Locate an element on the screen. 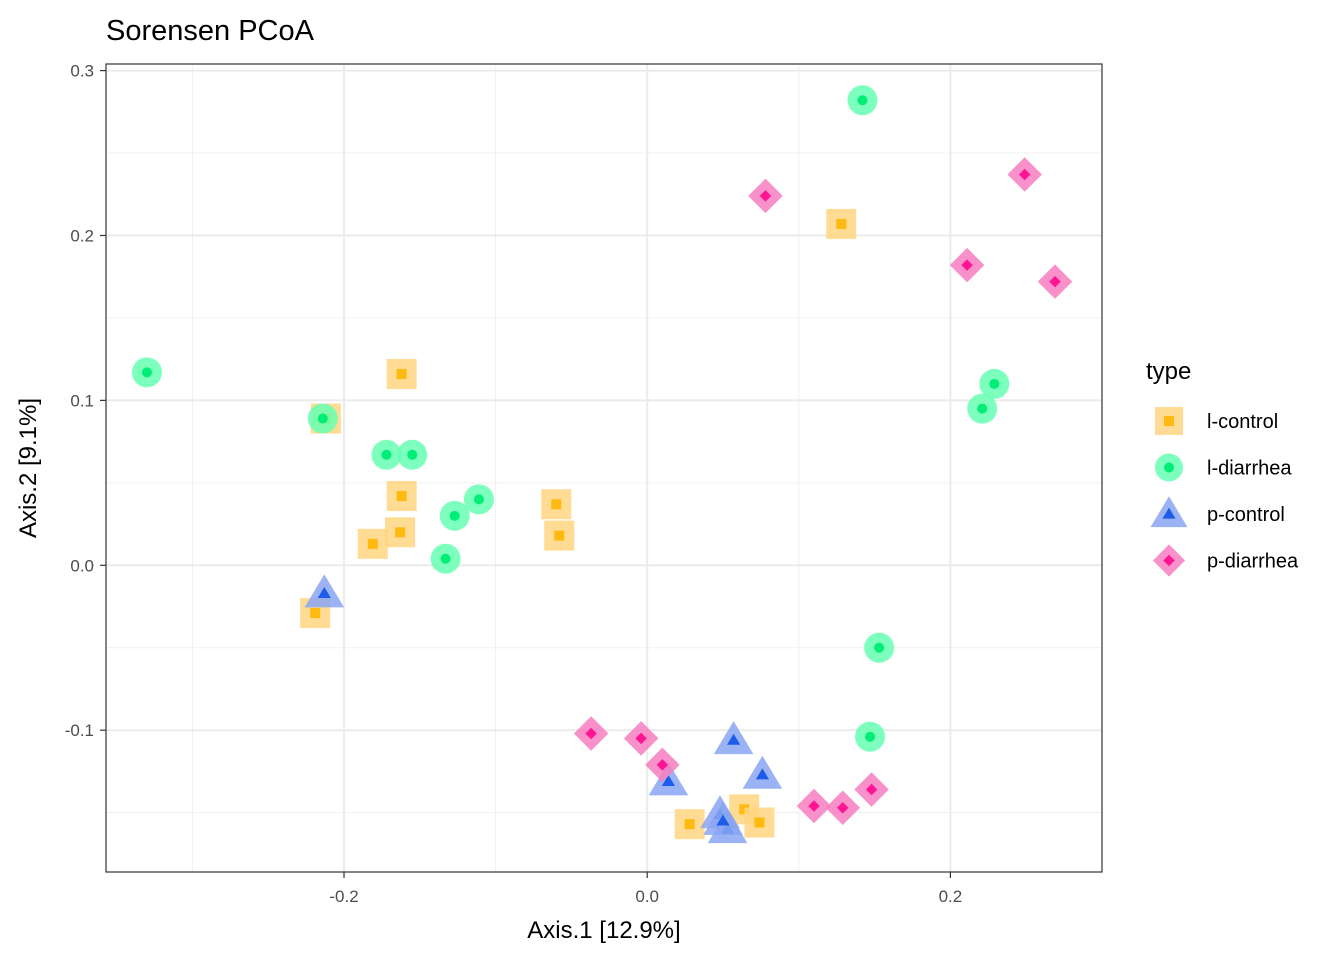 This screenshot has height=960, width=1344. legend-item-l-diarrhea: l-diarrhea is located at coordinates (1220, 467).